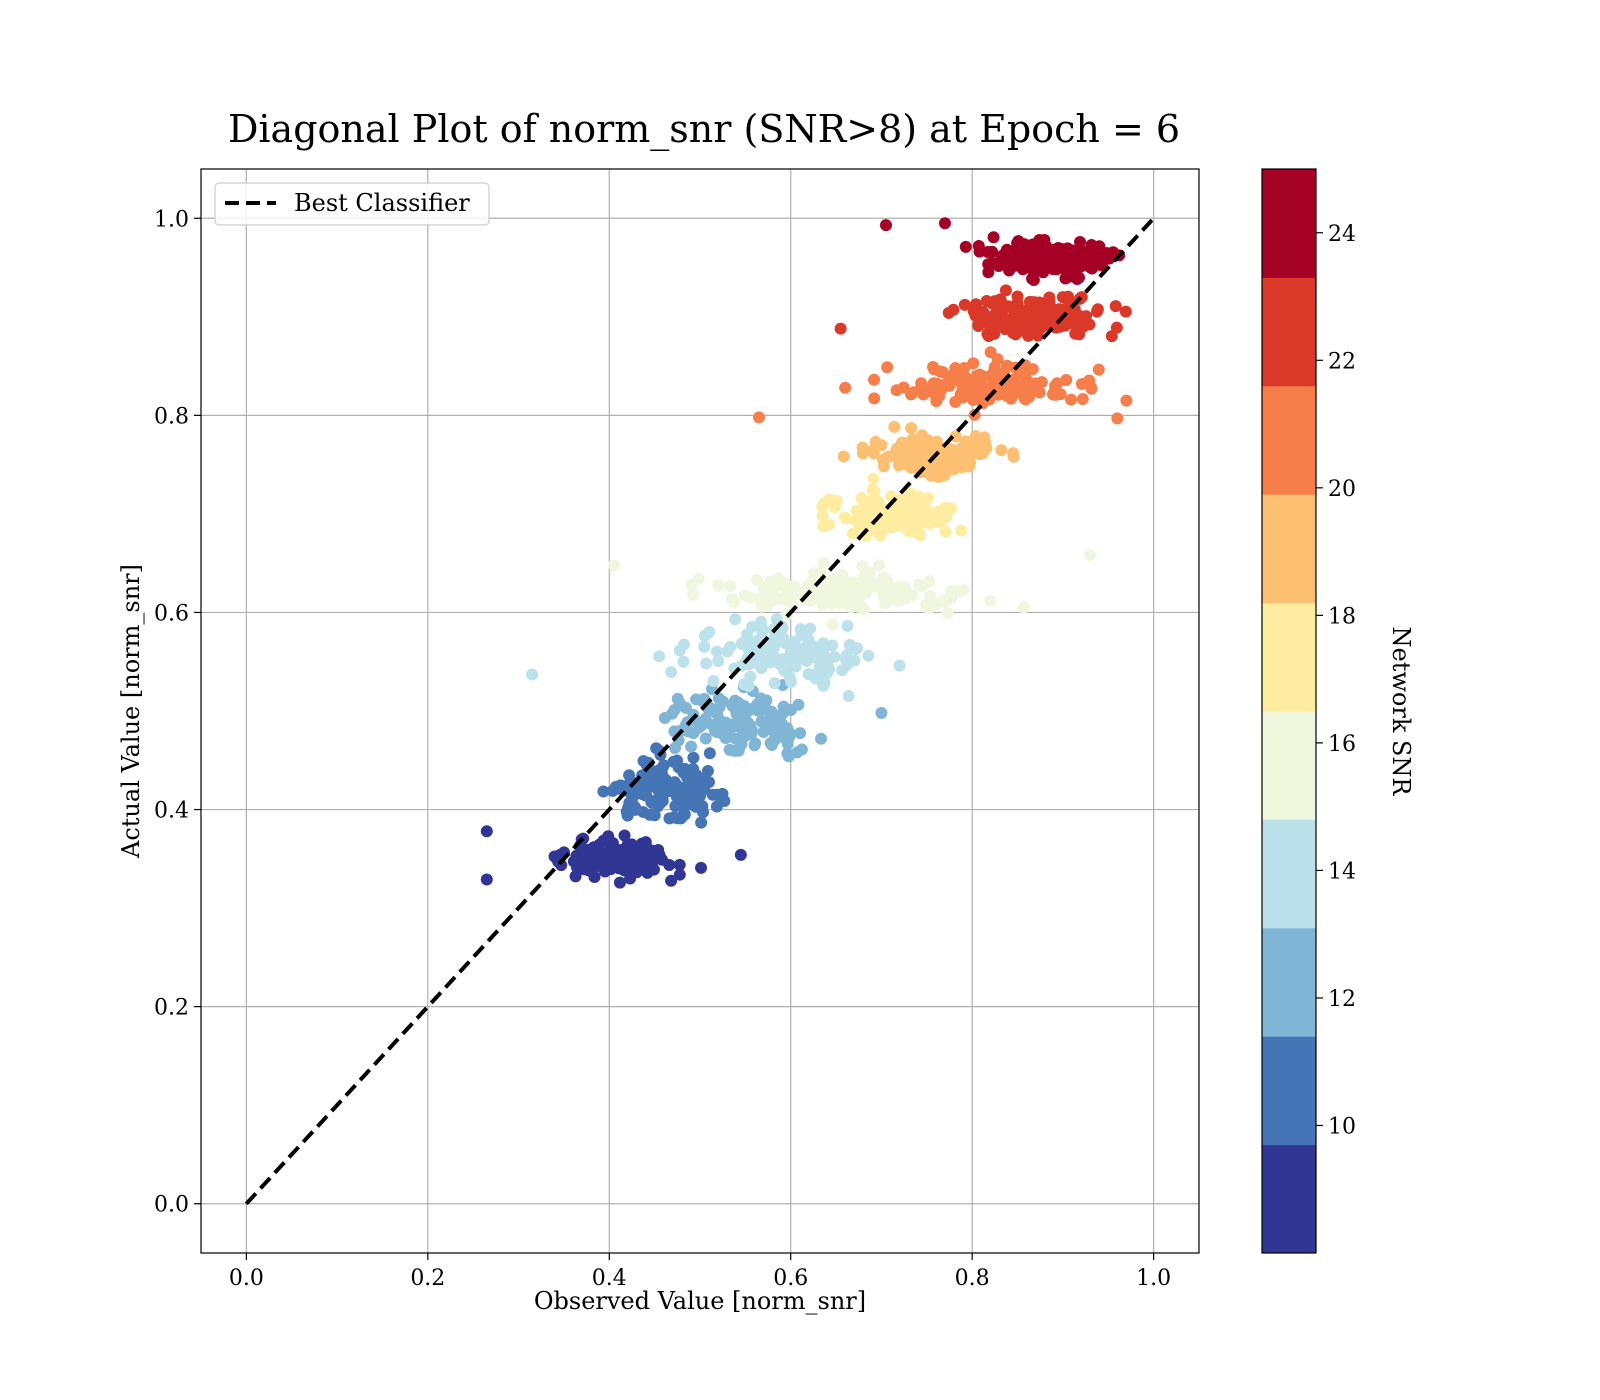  I want to click on colorbar-band, so click(1289, 657).